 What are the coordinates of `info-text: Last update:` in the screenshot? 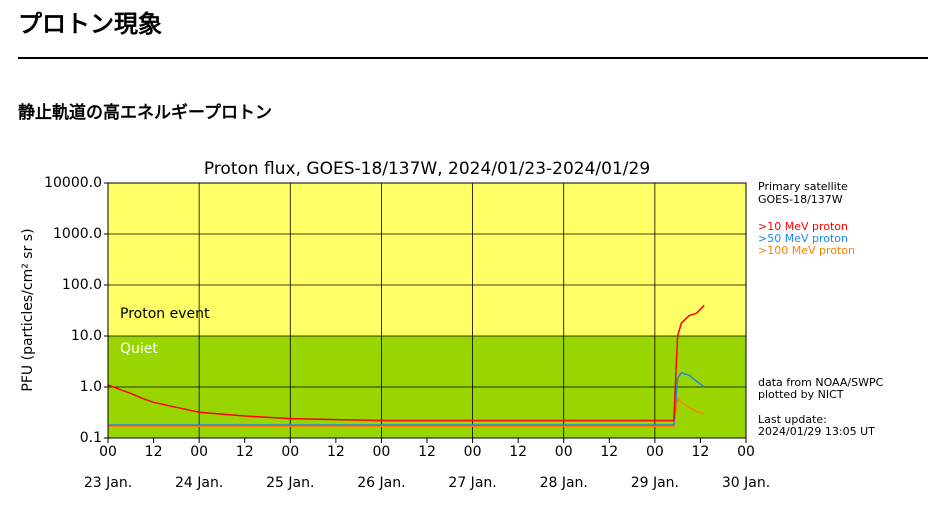 It's located at (792, 419).